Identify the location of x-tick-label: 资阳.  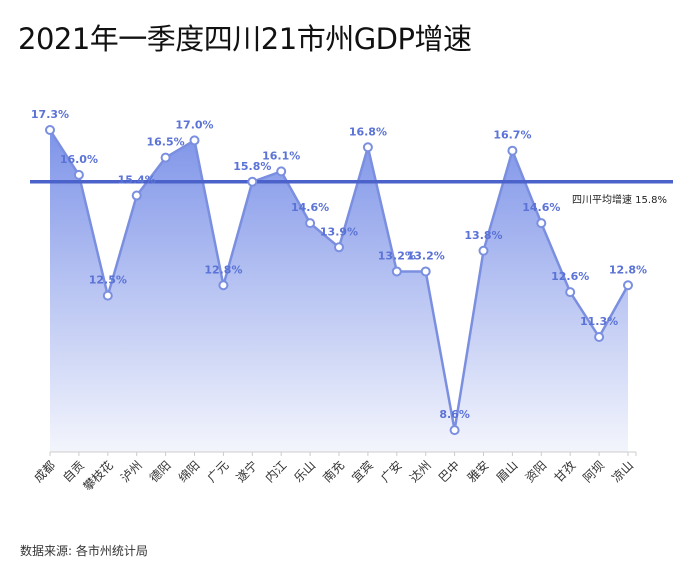
(536, 471).